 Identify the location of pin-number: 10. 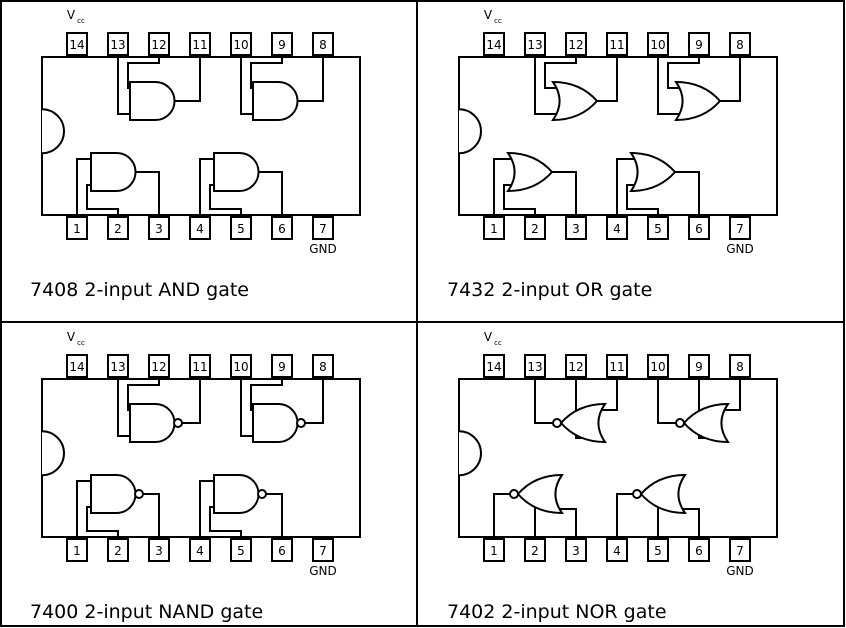
(657, 45).